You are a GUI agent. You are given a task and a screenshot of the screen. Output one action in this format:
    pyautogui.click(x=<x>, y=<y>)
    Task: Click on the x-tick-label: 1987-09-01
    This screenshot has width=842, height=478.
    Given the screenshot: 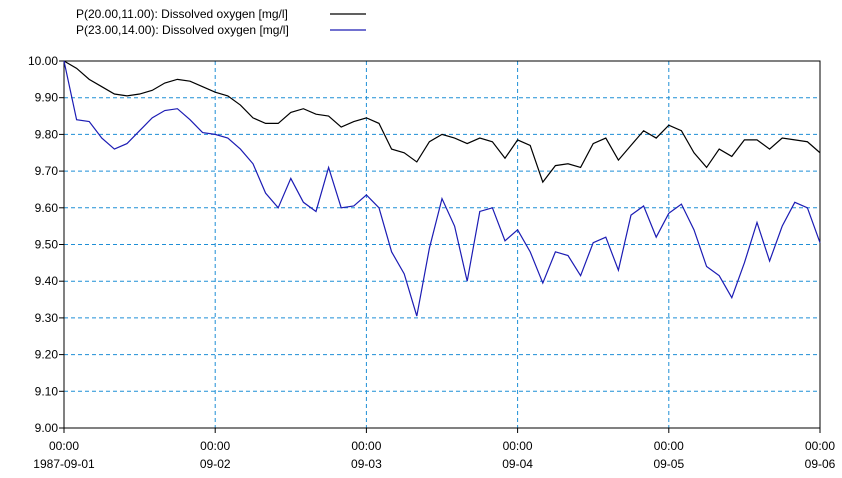 What is the action you would take?
    pyautogui.click(x=64, y=464)
    